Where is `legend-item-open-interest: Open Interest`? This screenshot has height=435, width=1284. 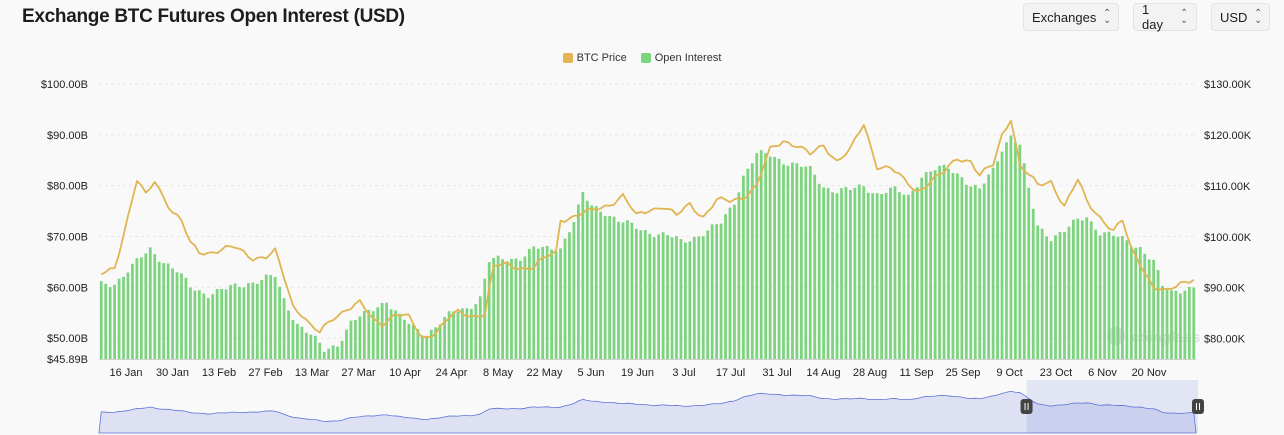
legend-item-open-interest: Open Interest is located at coordinates (680, 58).